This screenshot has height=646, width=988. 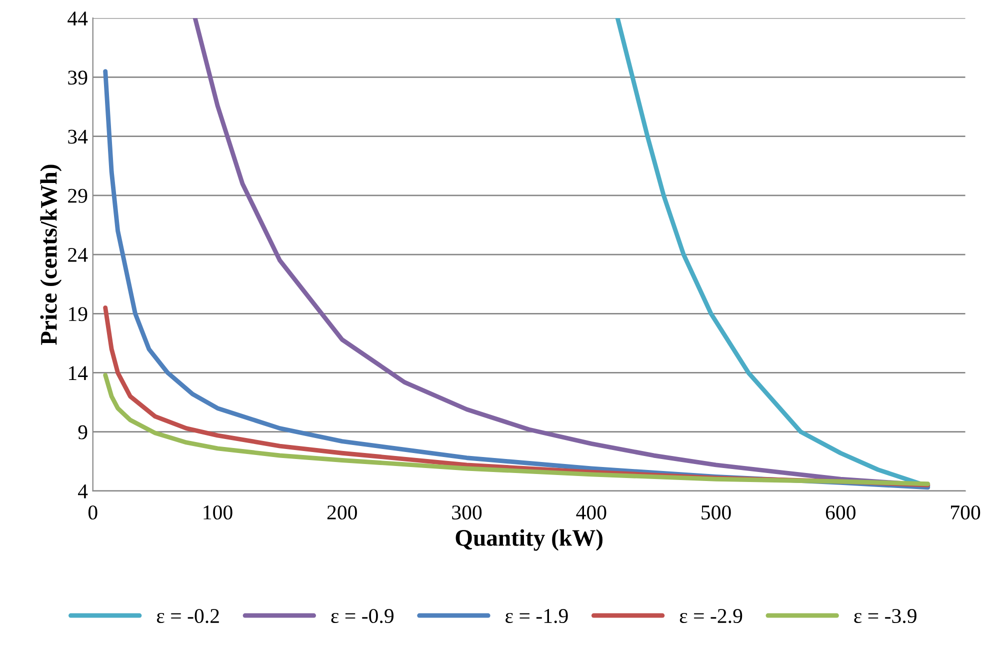 What do you see at coordinates (885, 616) in the screenshot?
I see `legend-label: ε = -3.9` at bounding box center [885, 616].